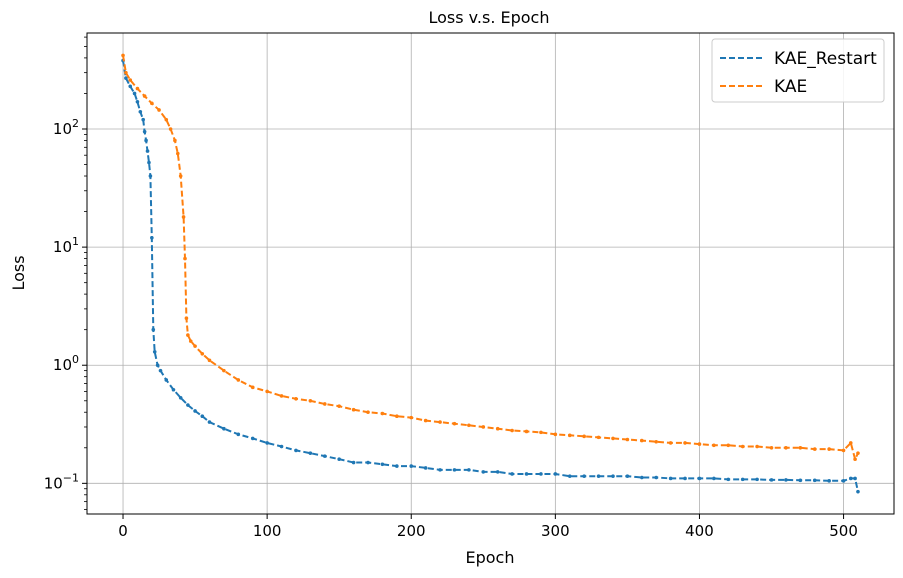 The height and width of the screenshot is (578, 903). I want to click on x-ticks: 0 100 200 300 400 500, so click(488, 527).